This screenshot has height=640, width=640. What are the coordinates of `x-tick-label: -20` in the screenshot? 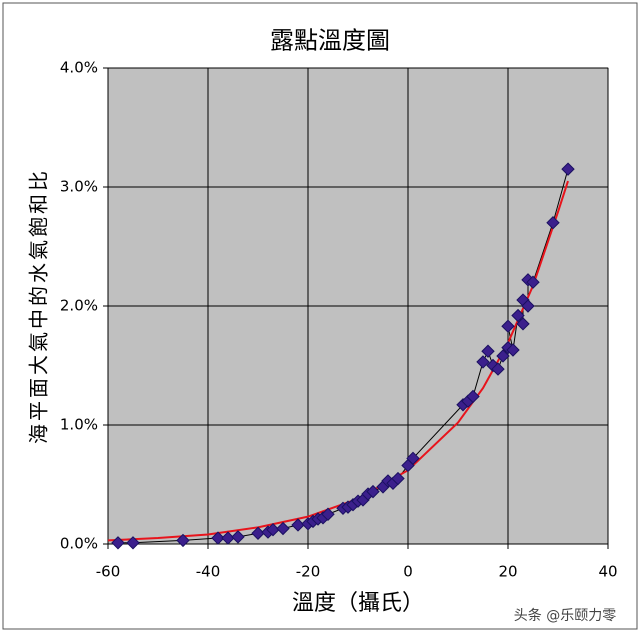 It's located at (308, 572).